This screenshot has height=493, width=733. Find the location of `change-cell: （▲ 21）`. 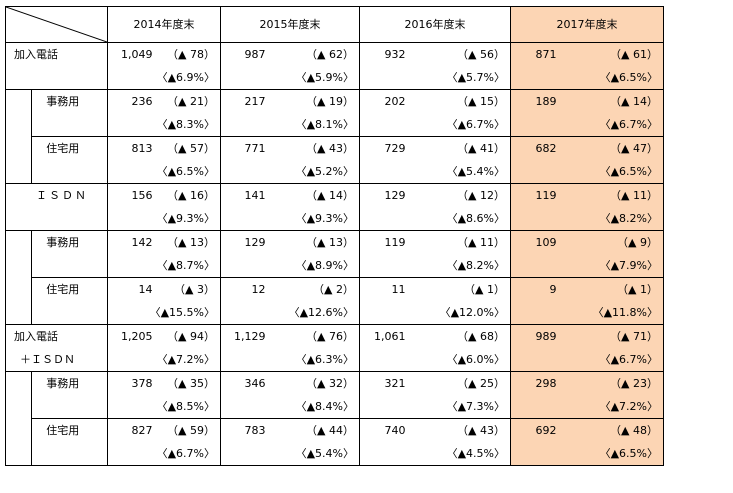

change-cell: （▲ 21） is located at coordinates (191, 101).